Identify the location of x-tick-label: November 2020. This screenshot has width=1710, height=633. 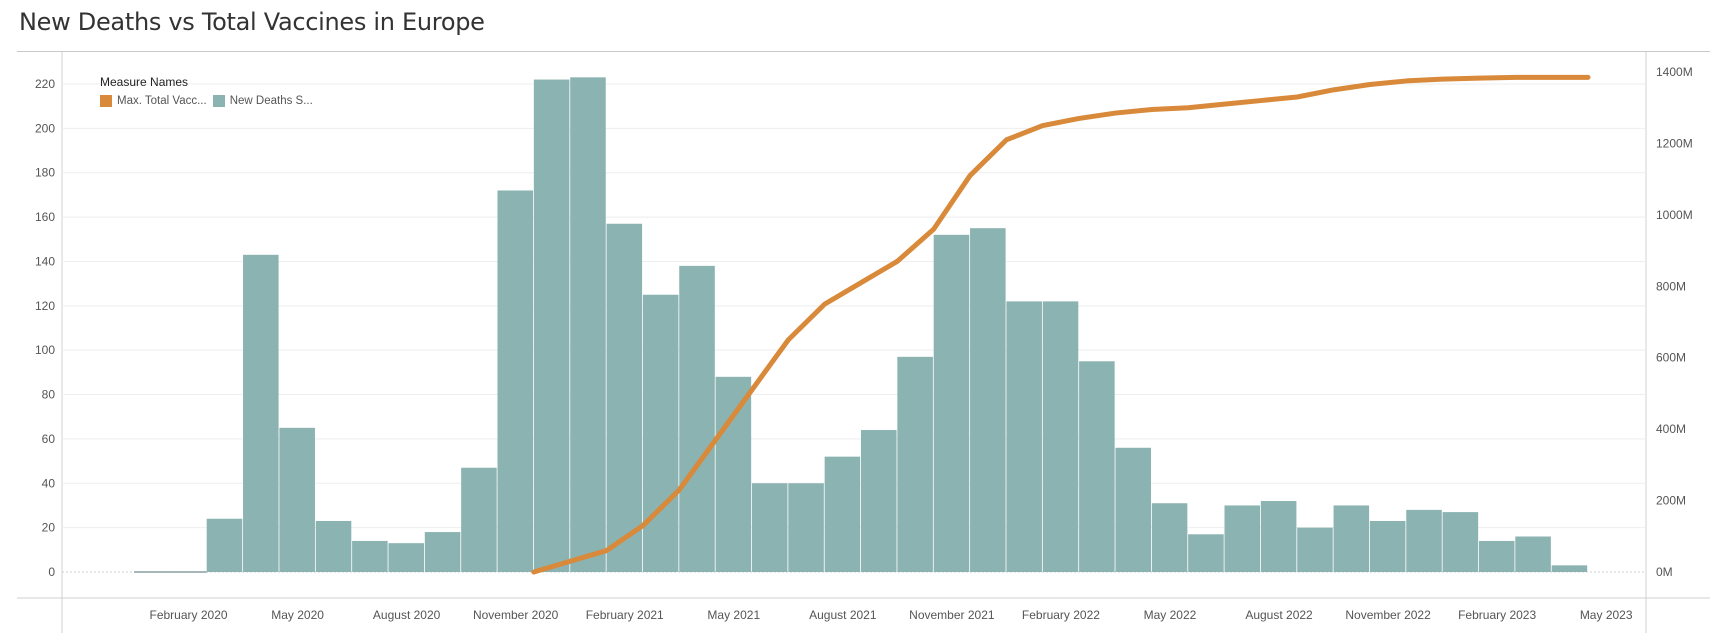
(516, 615).